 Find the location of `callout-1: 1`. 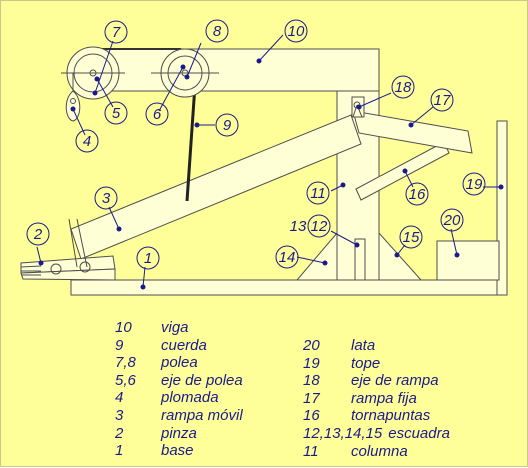

callout-1: 1 is located at coordinates (148, 258).